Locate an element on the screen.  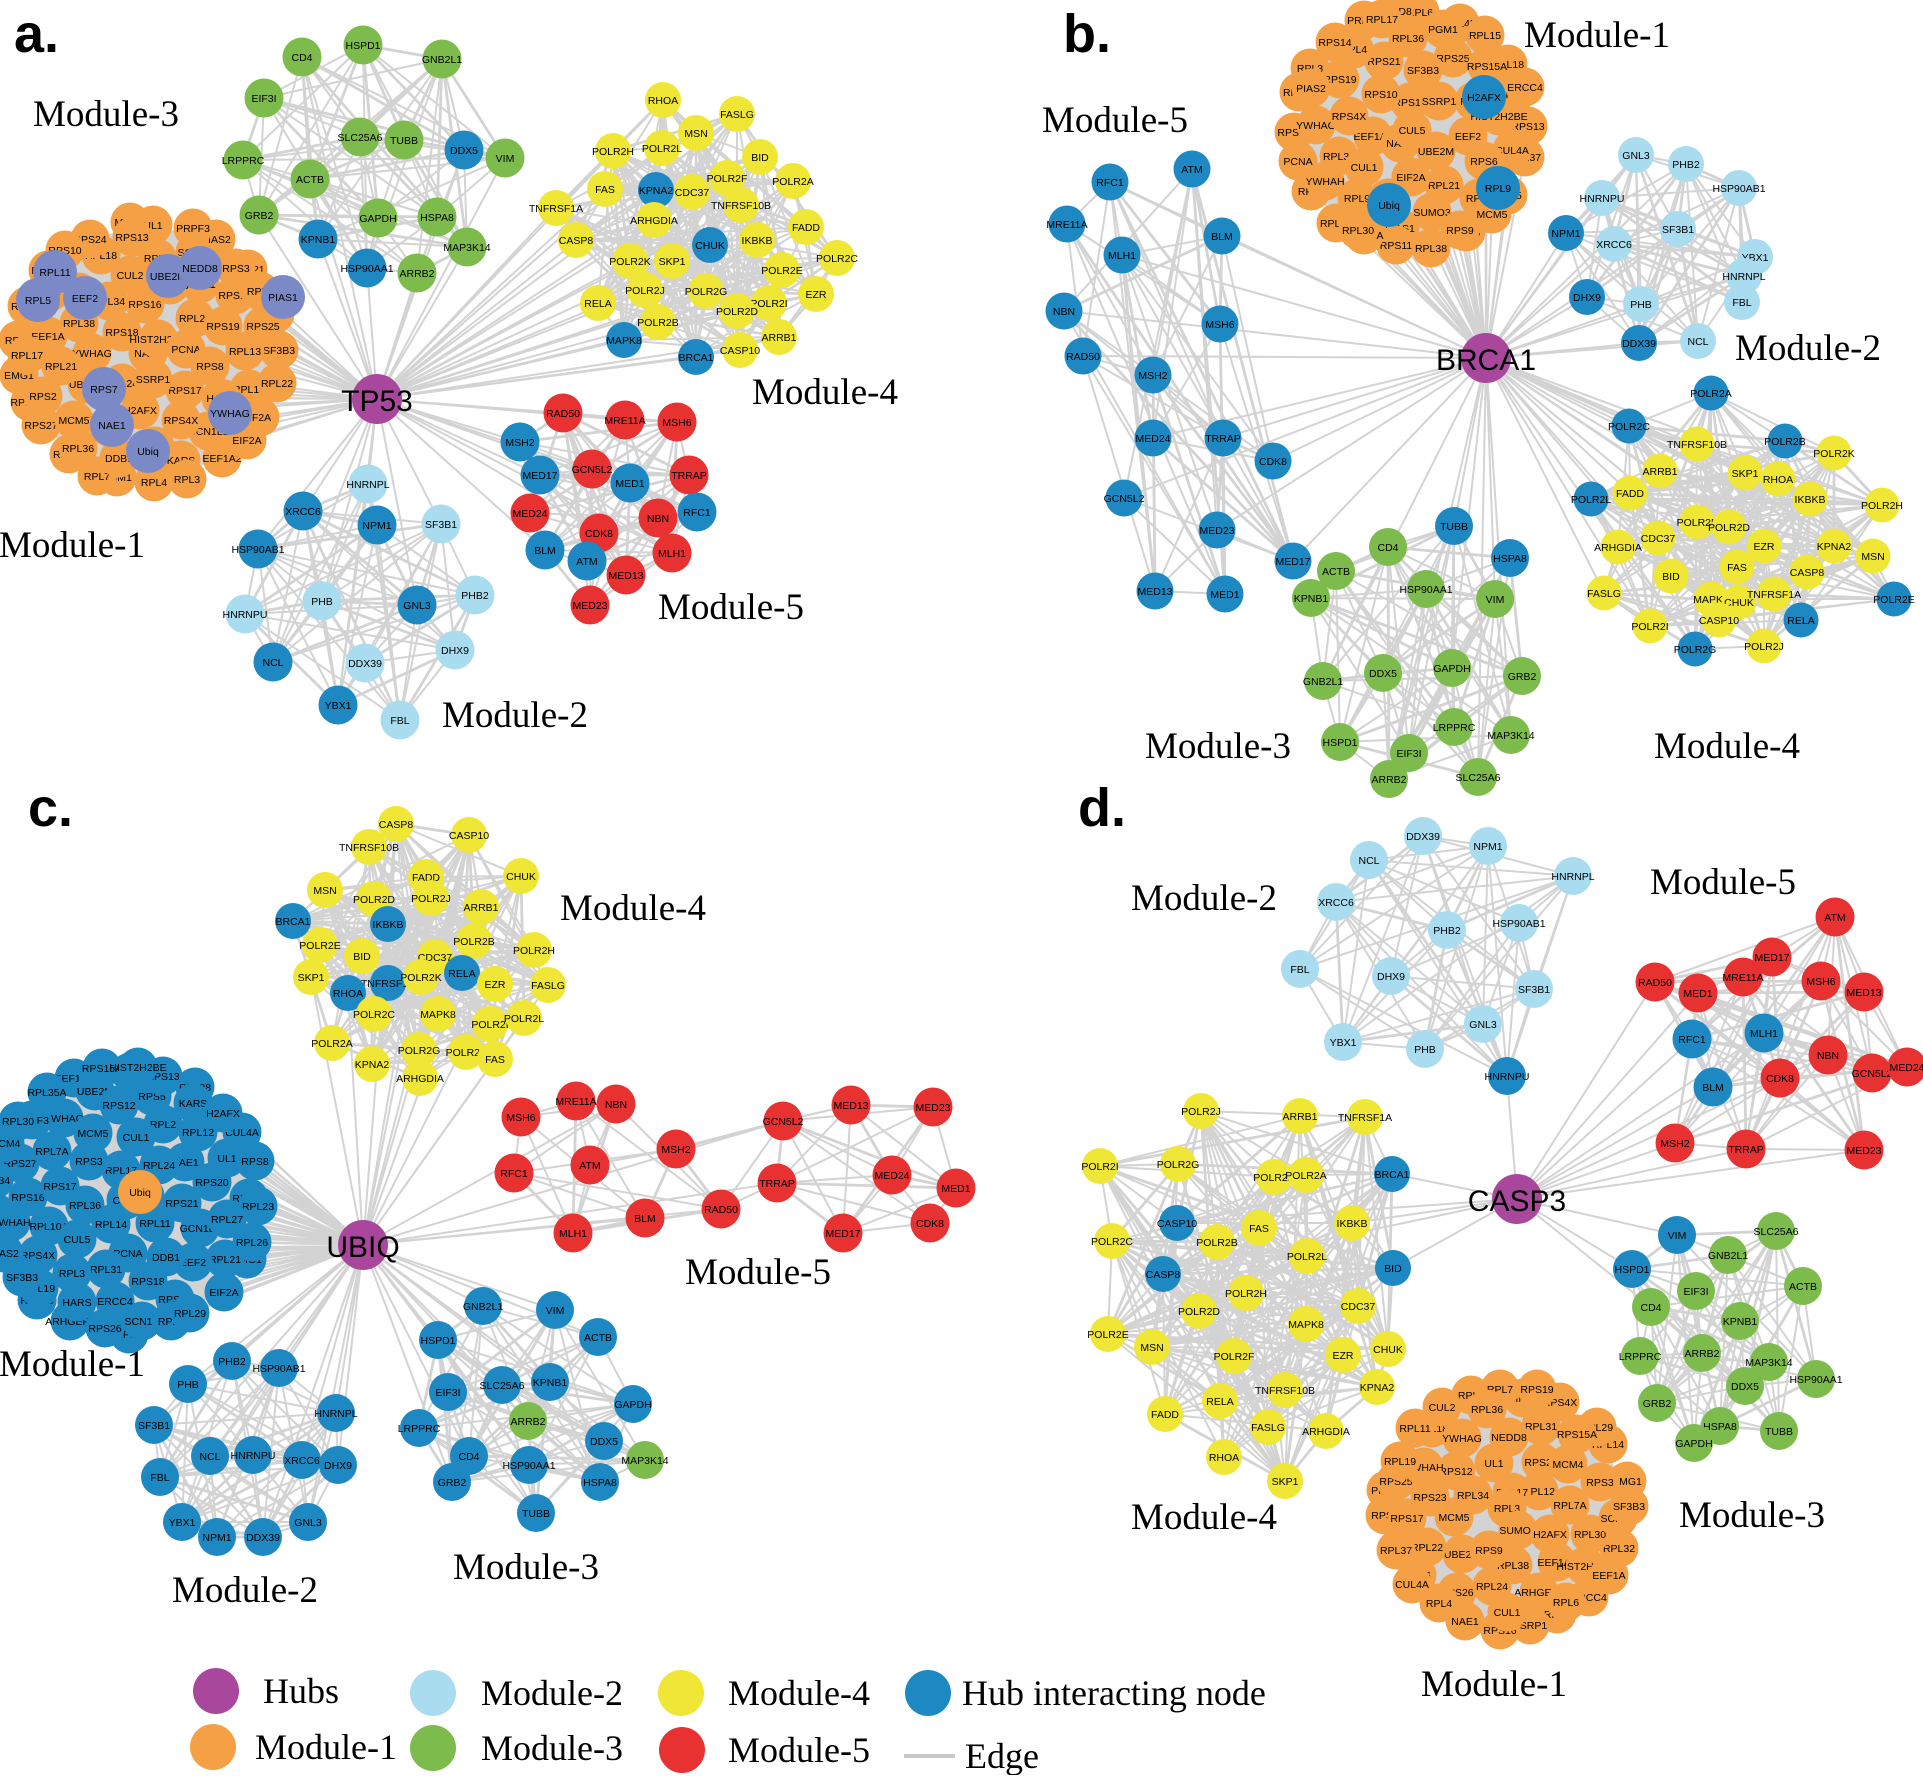
svg-text: RELA is located at coordinates (1800, 621).